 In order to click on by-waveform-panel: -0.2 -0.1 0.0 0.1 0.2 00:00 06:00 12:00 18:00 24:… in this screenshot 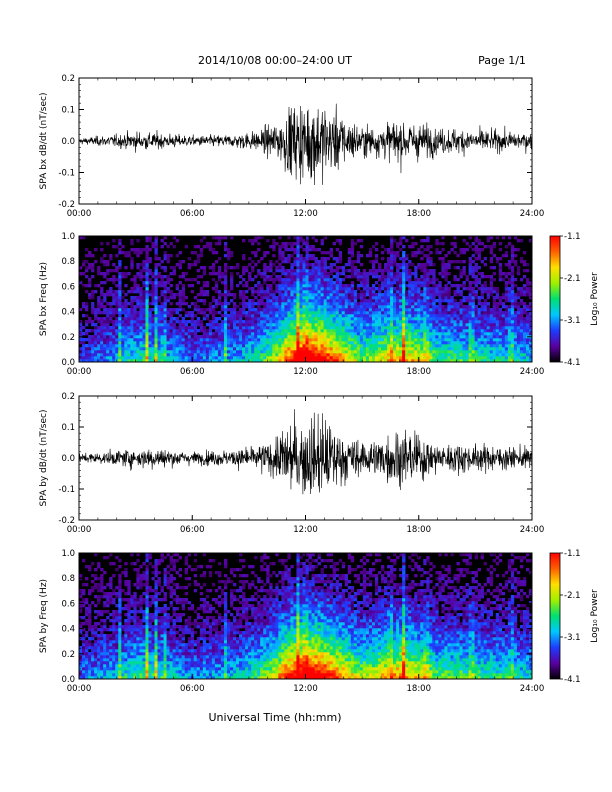, I will do `click(291, 463)`.